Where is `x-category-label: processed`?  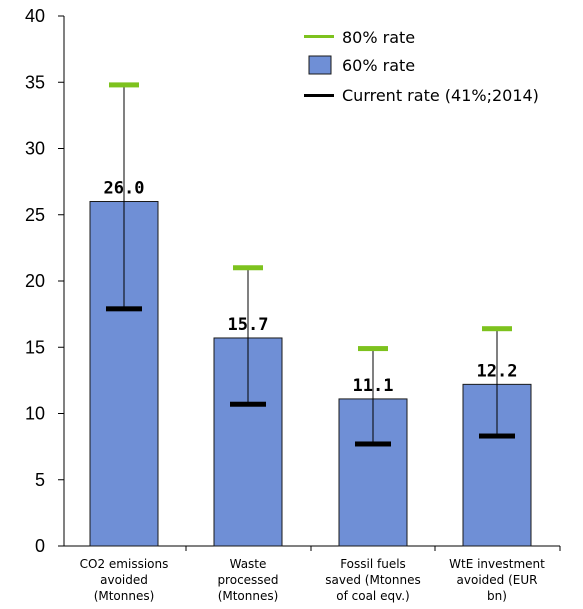 x-category-label: processed is located at coordinates (247, 580).